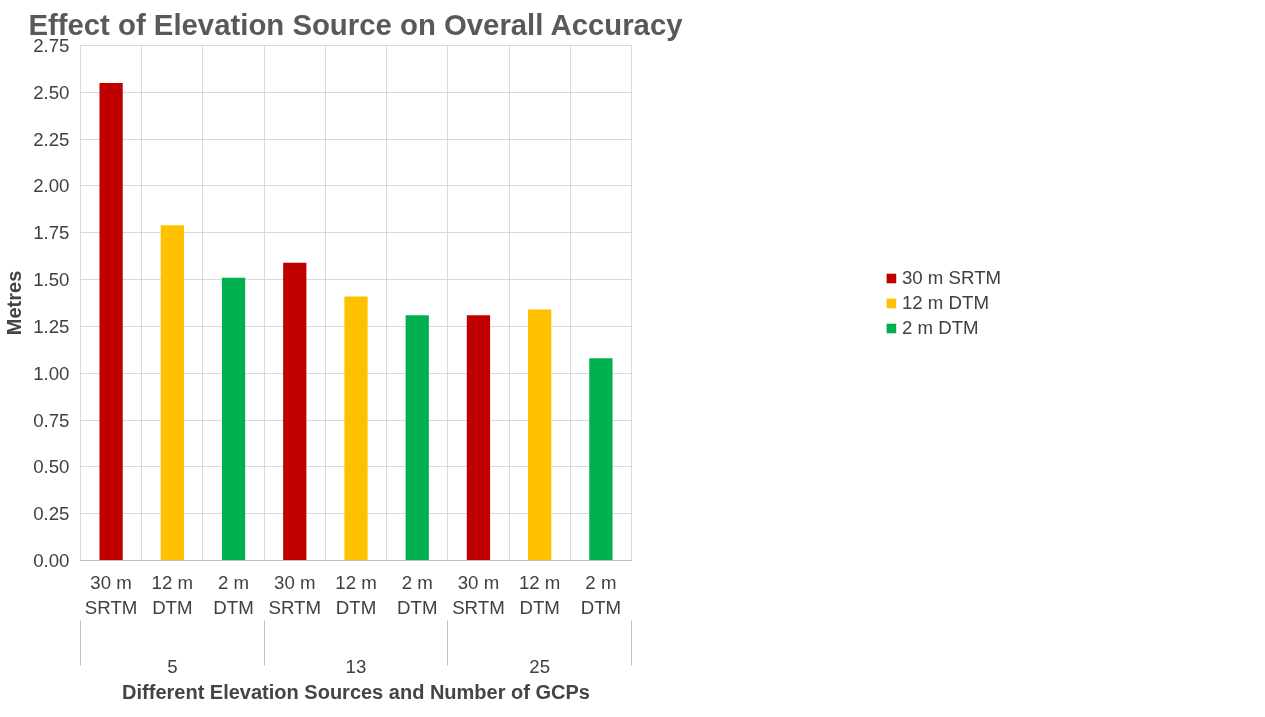 The image size is (1265, 717). Describe the element at coordinates (540, 666) in the screenshot. I see `text: 25` at that location.